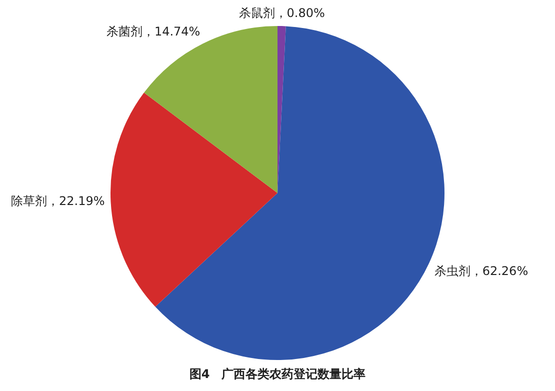 The width and height of the screenshot is (555, 391). Describe the element at coordinates (75, 201) in the screenshot. I see `data-label: ，22.19%` at that location.